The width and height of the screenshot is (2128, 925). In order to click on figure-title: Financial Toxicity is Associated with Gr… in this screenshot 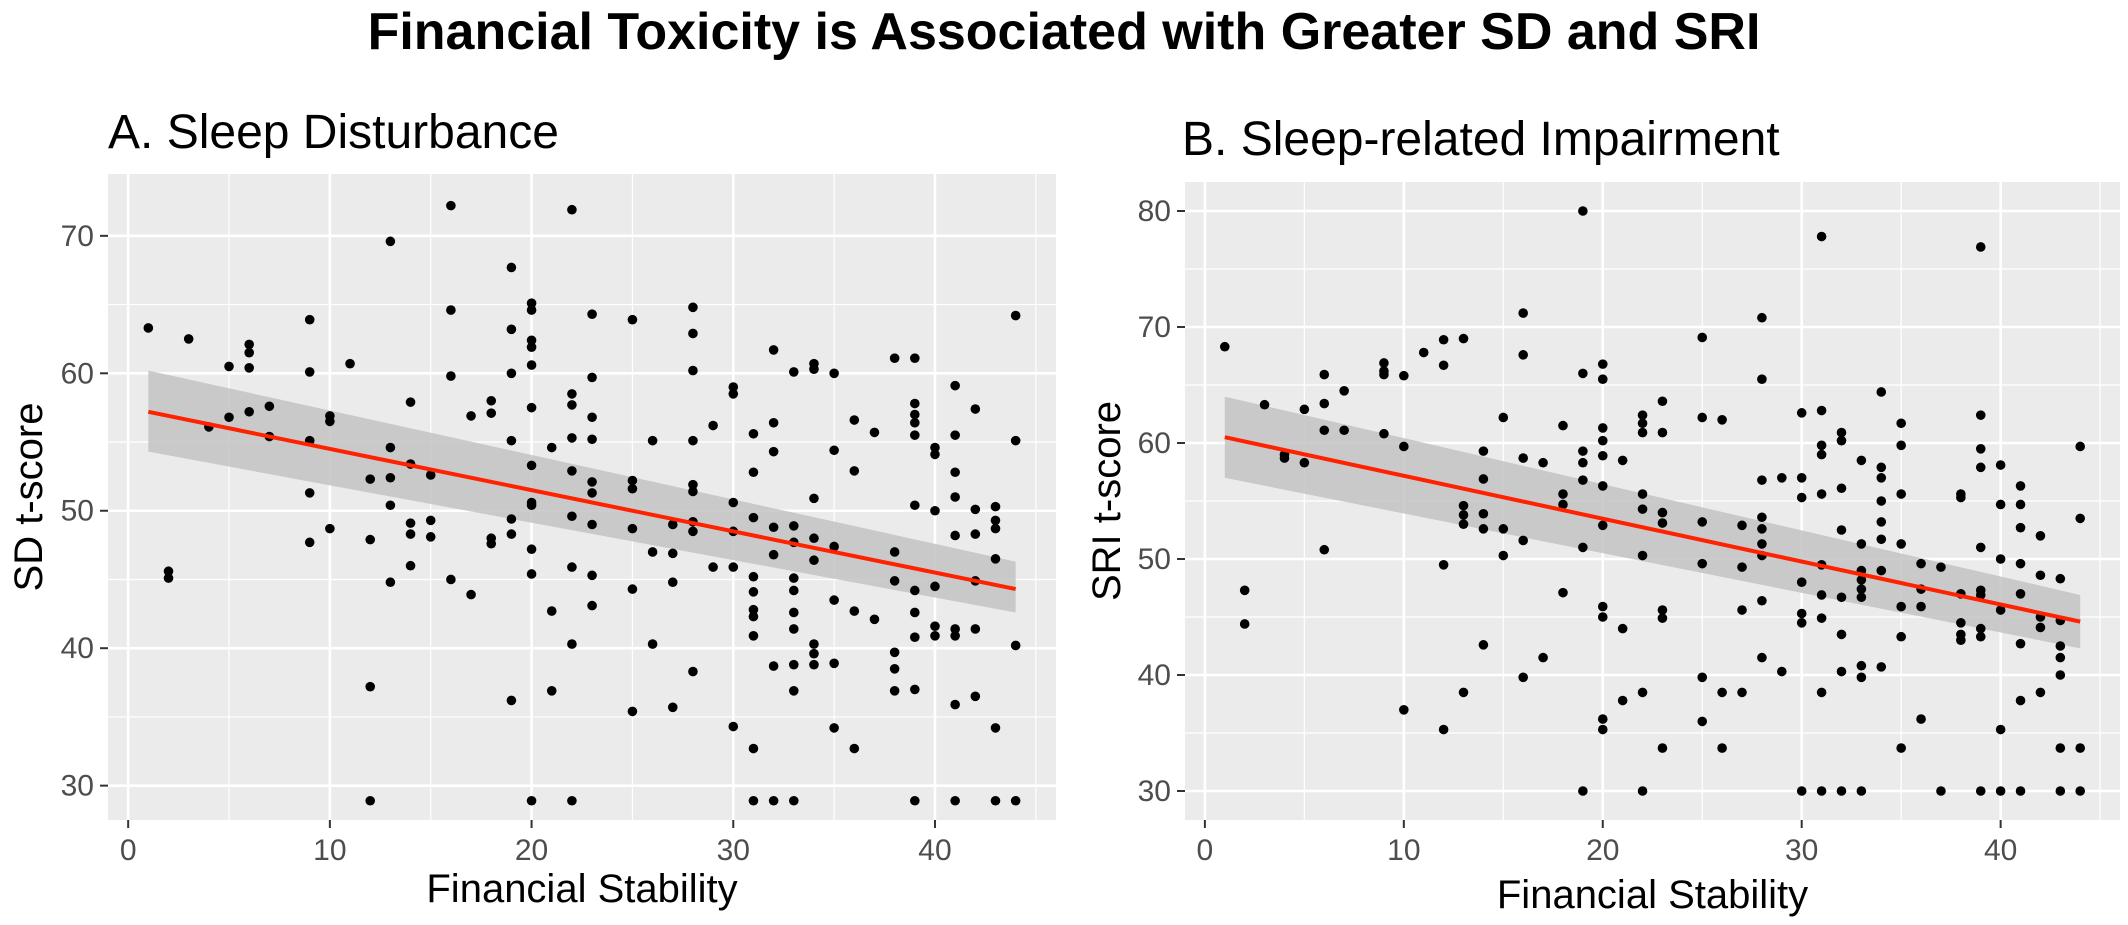, I will do `click(1064, 32)`.